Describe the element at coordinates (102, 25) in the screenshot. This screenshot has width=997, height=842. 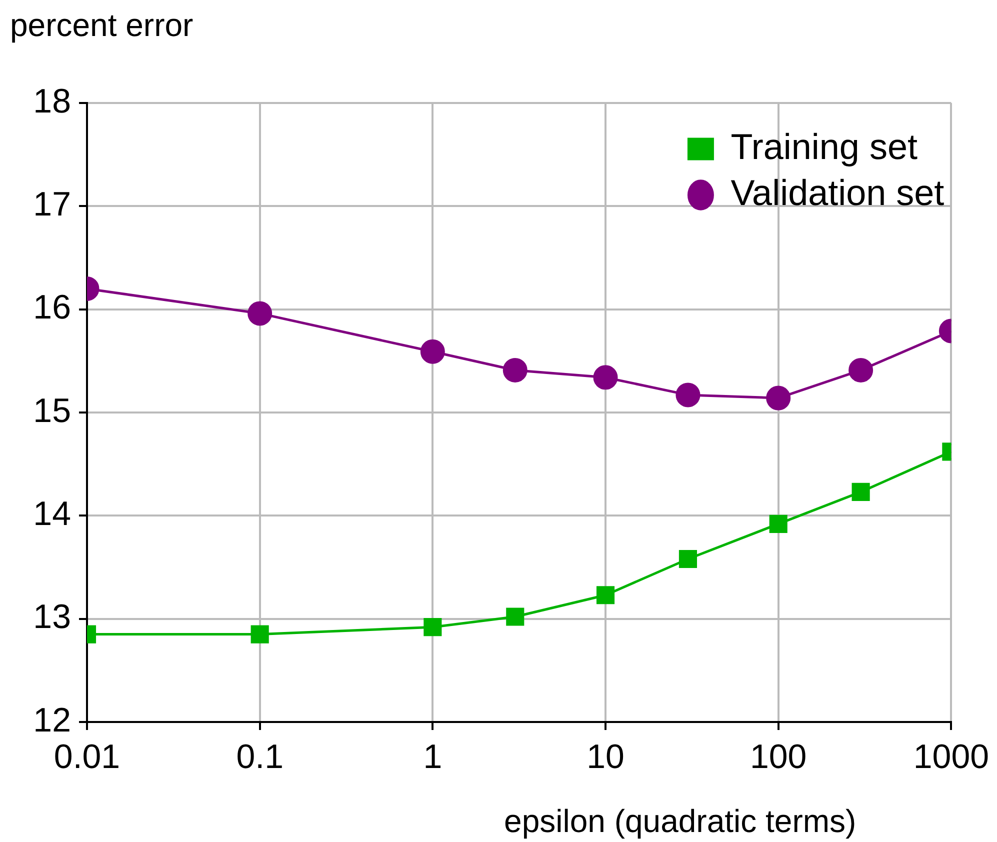
I see `y-axis-title: percent error` at that location.